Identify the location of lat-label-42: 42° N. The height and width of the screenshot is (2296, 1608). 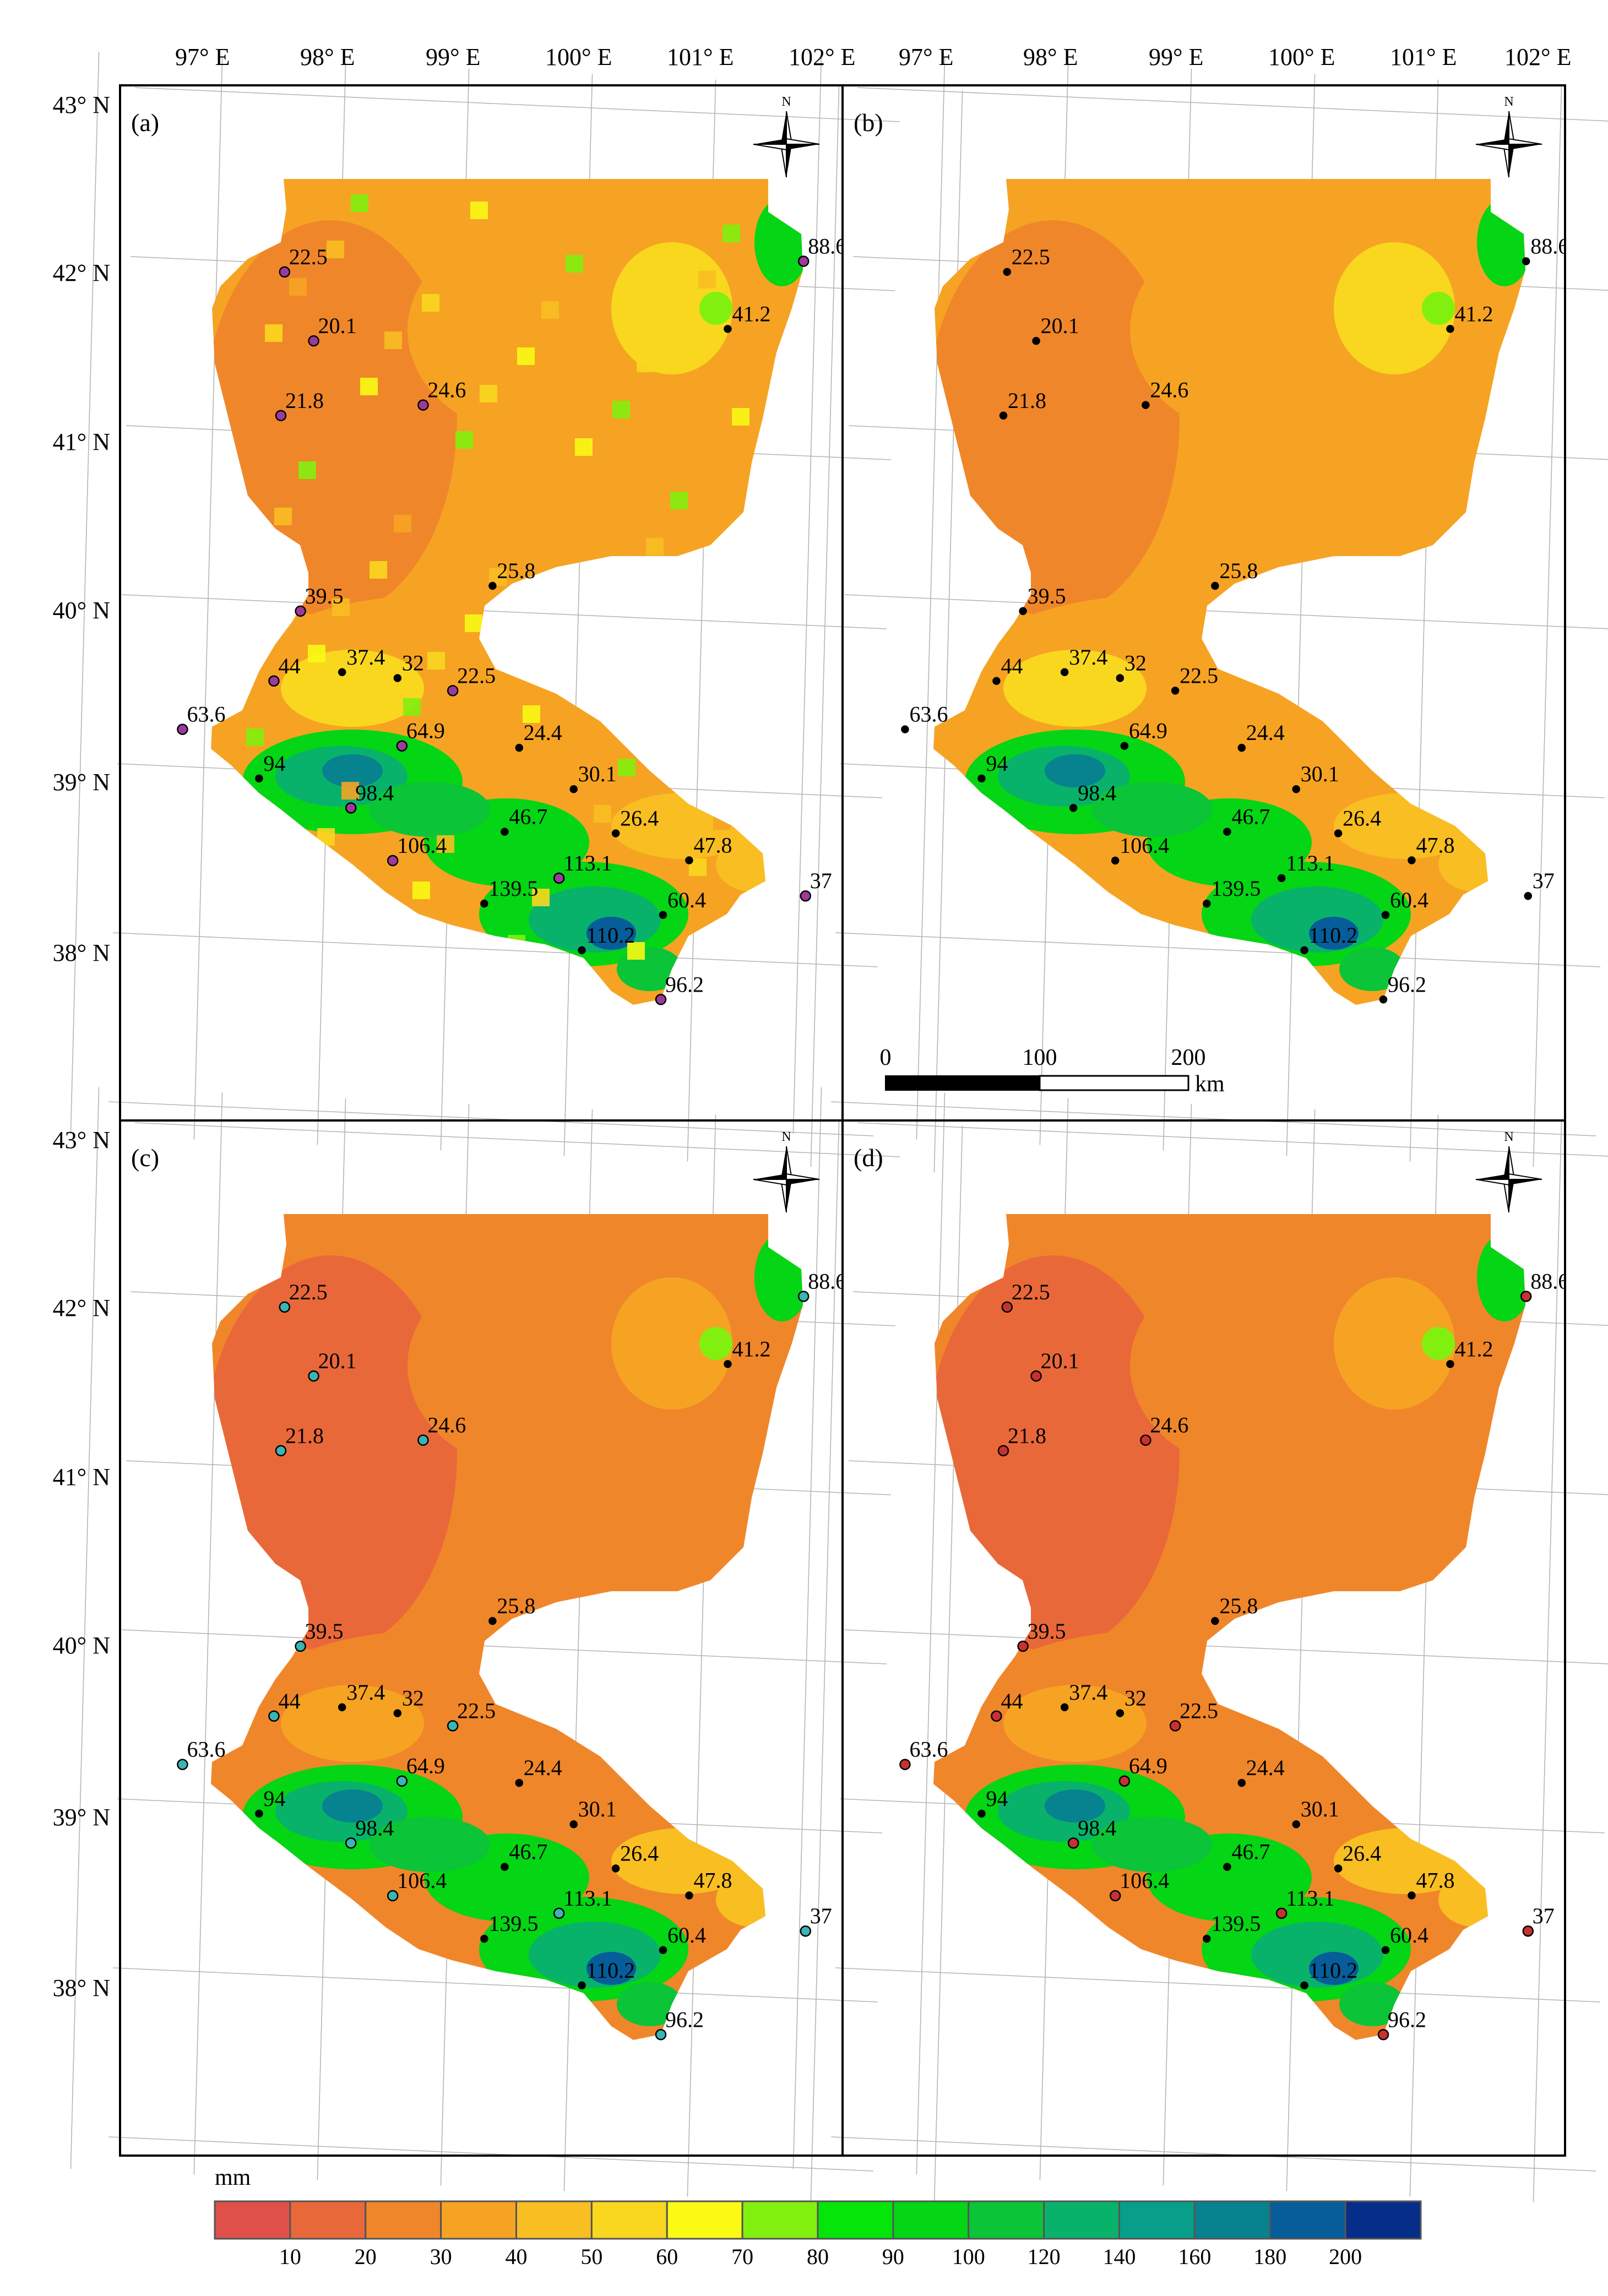
(81, 272).